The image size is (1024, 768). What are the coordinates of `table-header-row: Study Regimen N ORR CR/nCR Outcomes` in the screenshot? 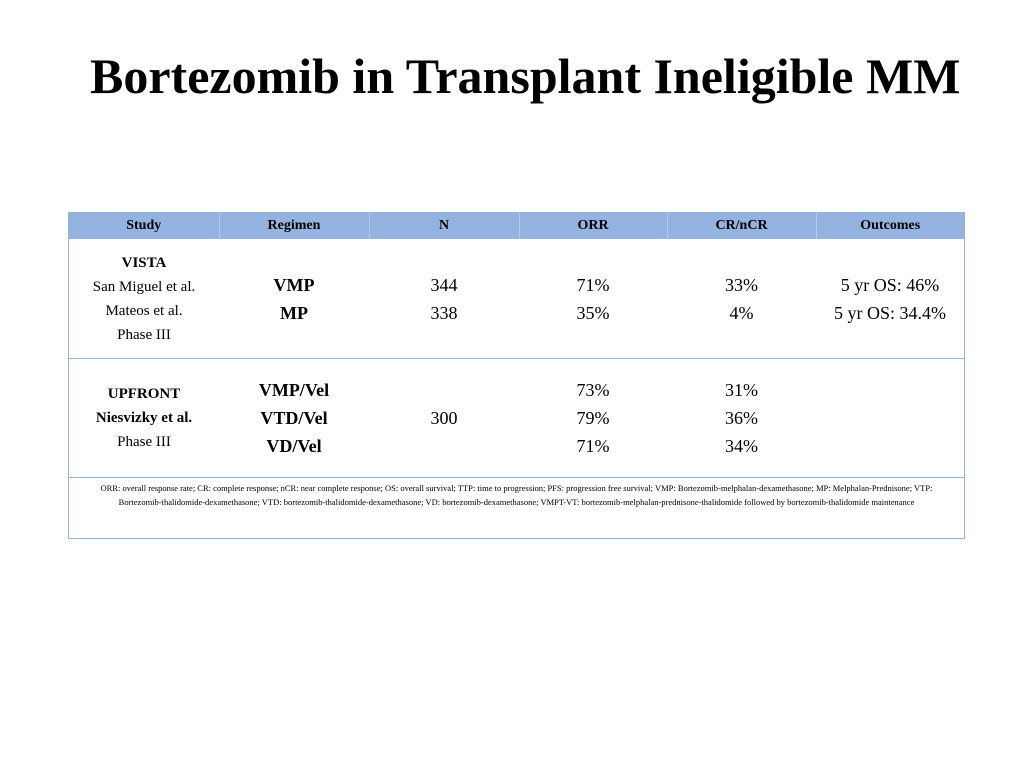 It's located at (516, 226).